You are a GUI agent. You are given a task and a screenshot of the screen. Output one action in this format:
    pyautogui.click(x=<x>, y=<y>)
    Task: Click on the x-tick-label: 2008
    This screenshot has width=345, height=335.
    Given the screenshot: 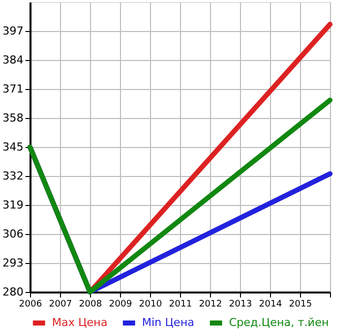 What is the action you would take?
    pyautogui.click(x=90, y=305)
    